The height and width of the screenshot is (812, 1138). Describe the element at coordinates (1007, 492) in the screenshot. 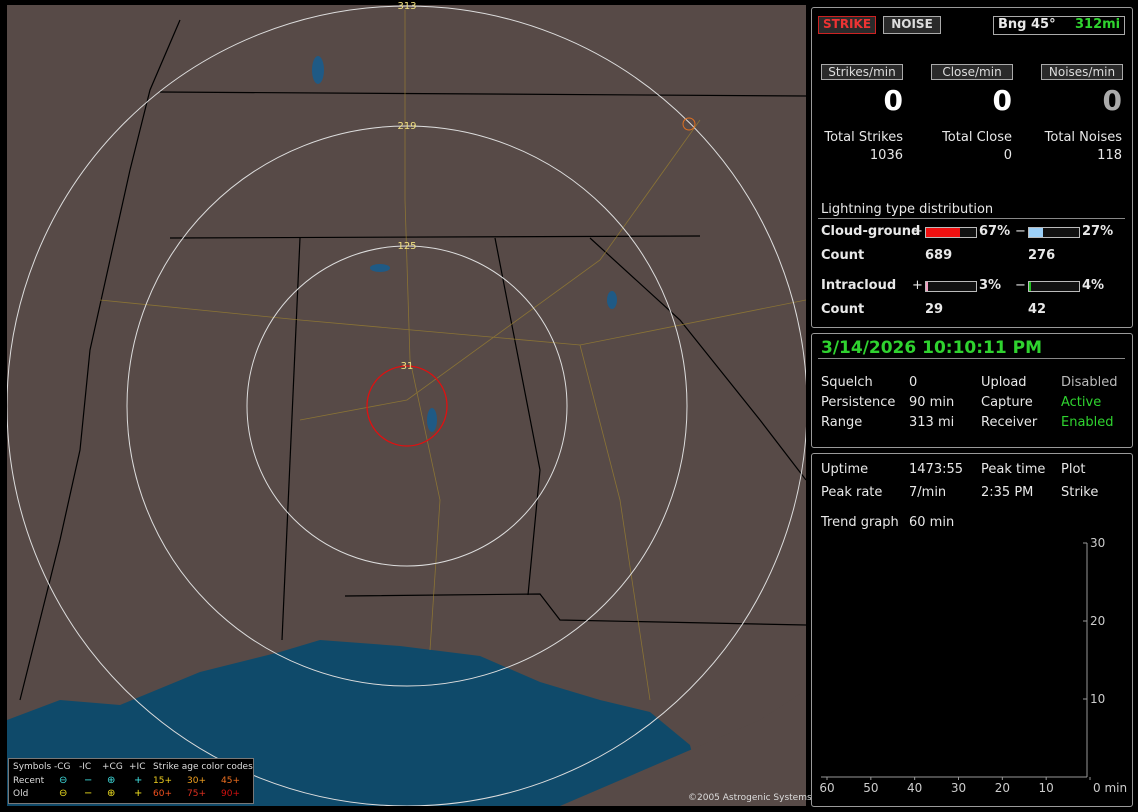

I see `stats-cell: 2:35 PM` at that location.